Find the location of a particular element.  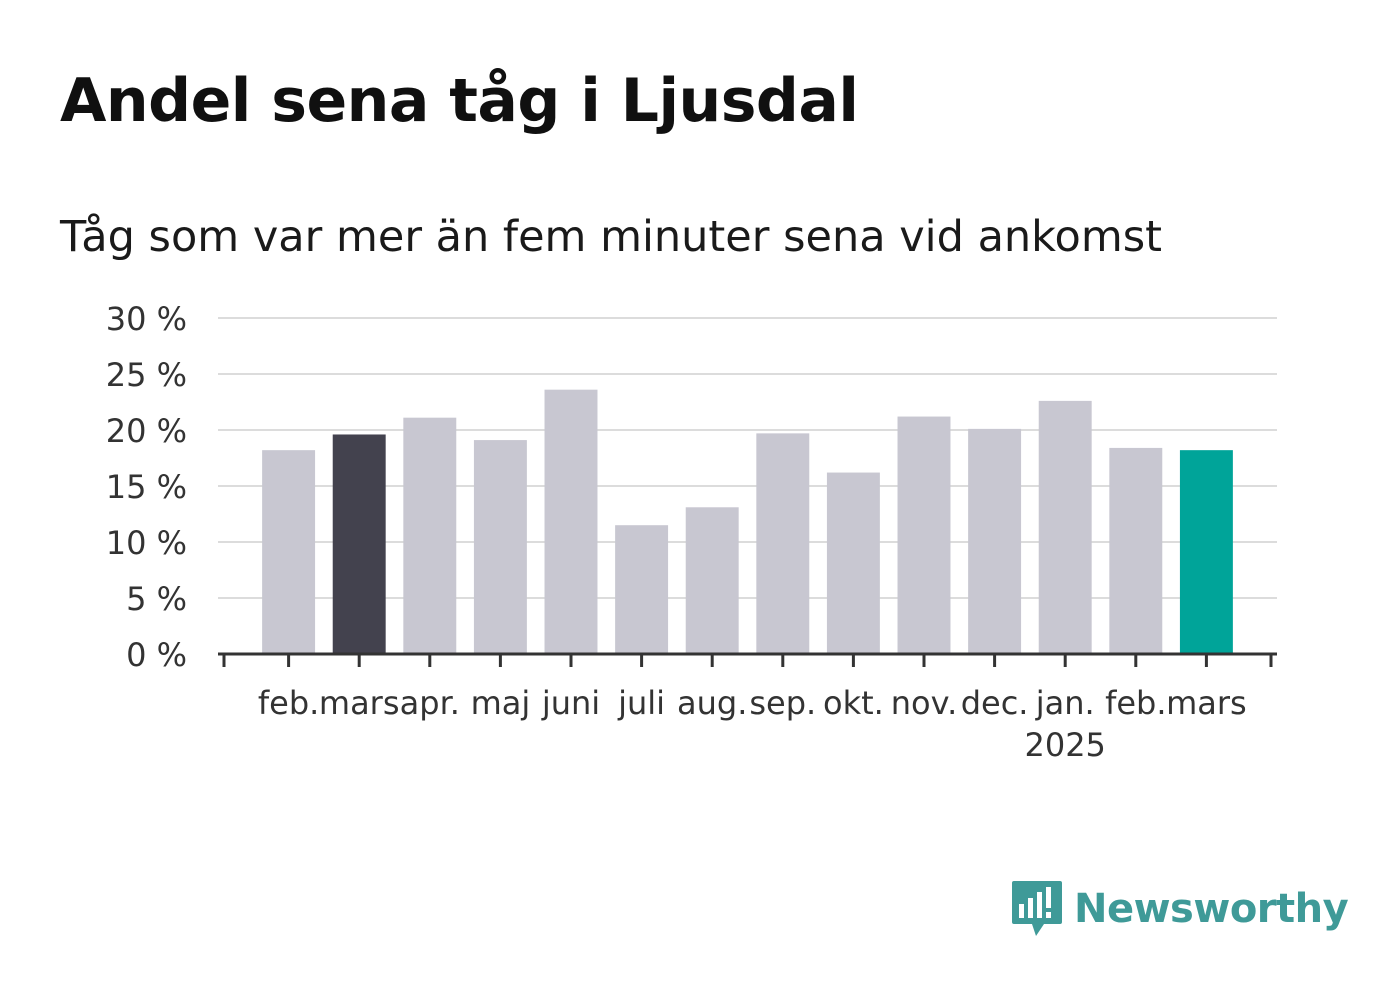

y-tick-labels: 0 % 5 % 10 % 15 % 20 % 25 % 30 % is located at coordinates (146, 487).